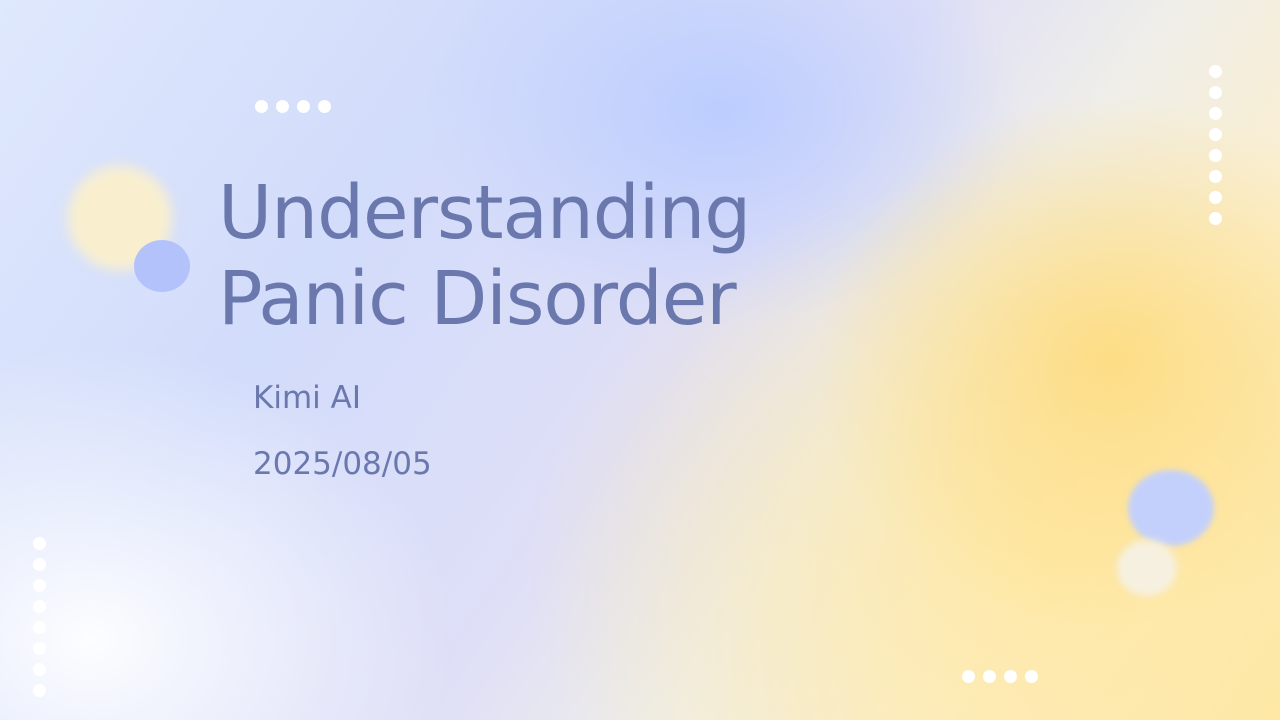  Describe the element at coordinates (1171, 508) in the screenshot. I see `decorative-blue-circle-right` at that location.